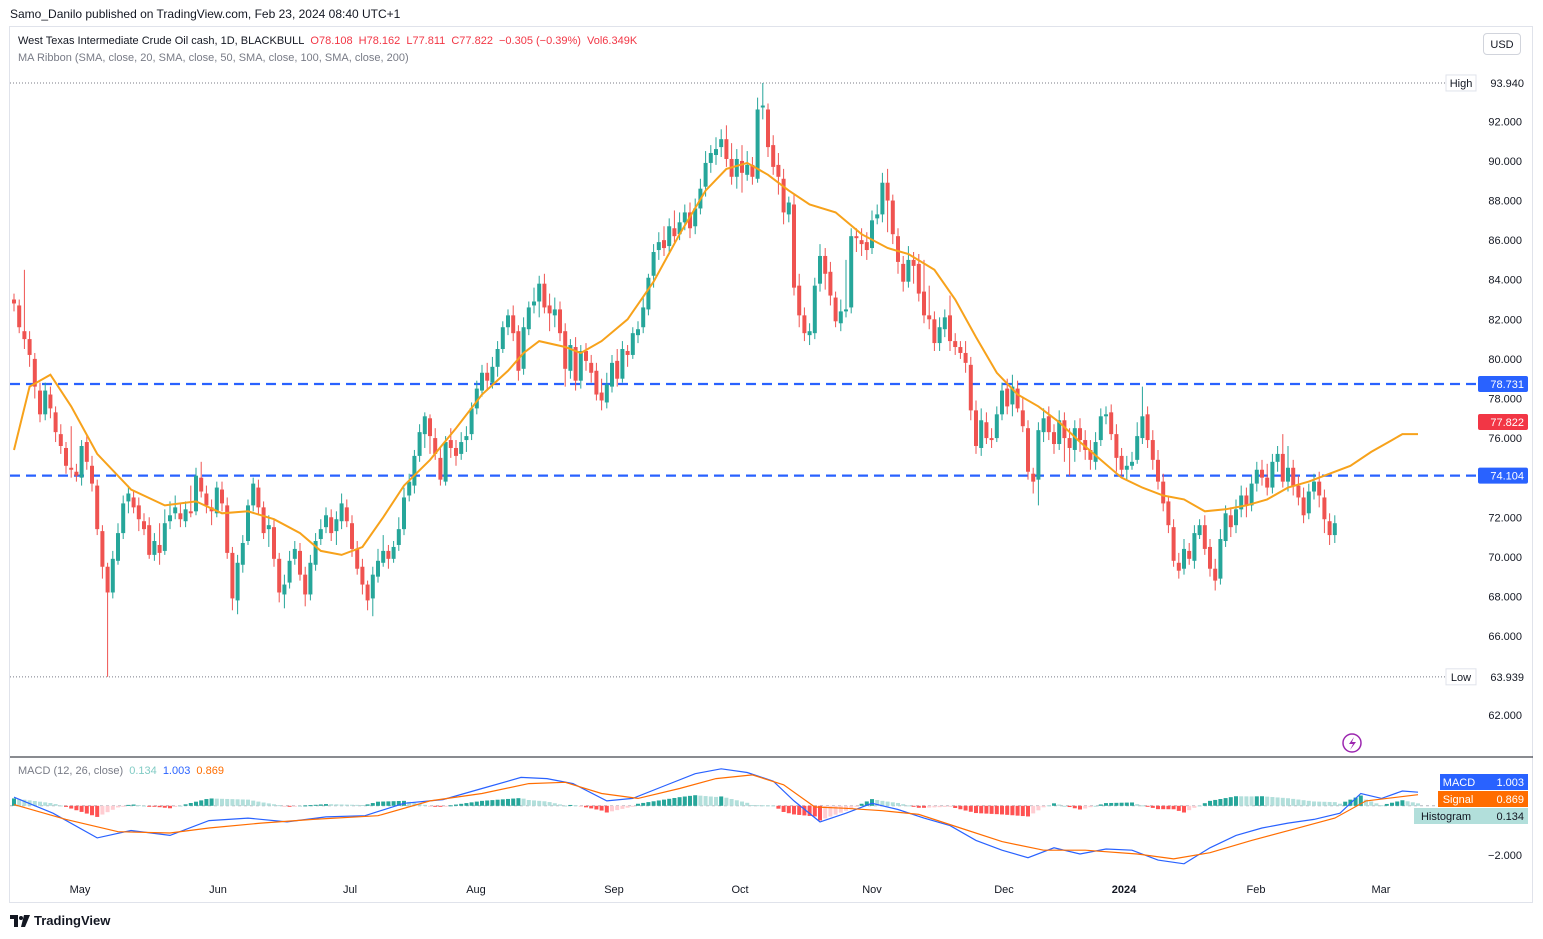 This screenshot has width=1543, height=939. What do you see at coordinates (1502, 44) in the screenshot?
I see `currency-button: USD` at bounding box center [1502, 44].